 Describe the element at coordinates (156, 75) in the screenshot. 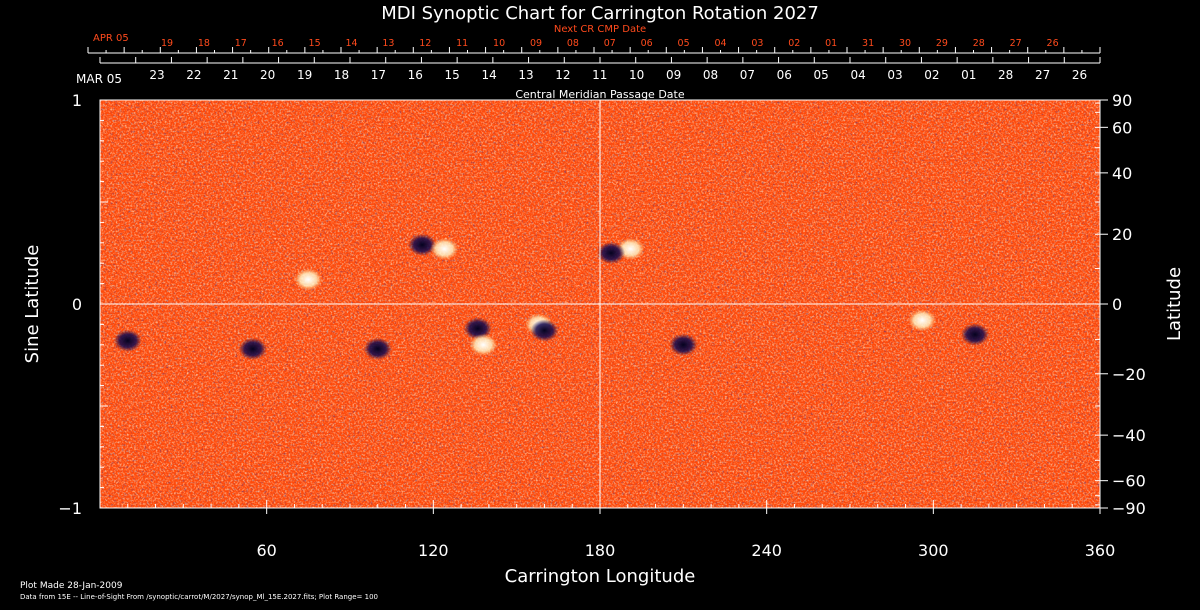

I see `top-axis-date-label: 23` at that location.